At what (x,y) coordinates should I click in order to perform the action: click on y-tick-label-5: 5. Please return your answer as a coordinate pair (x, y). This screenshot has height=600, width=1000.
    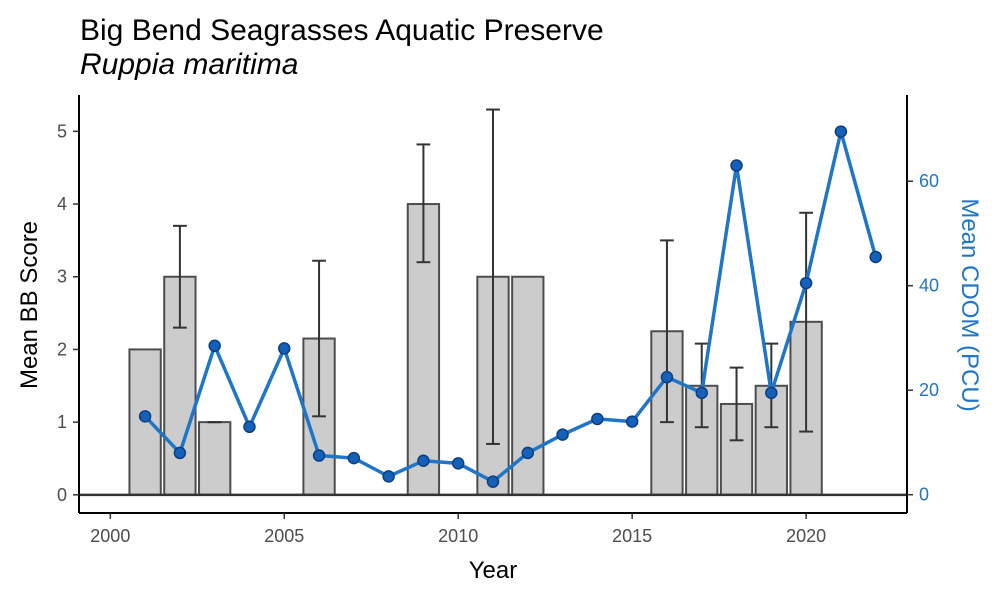
    Looking at the image, I should click on (62, 131).